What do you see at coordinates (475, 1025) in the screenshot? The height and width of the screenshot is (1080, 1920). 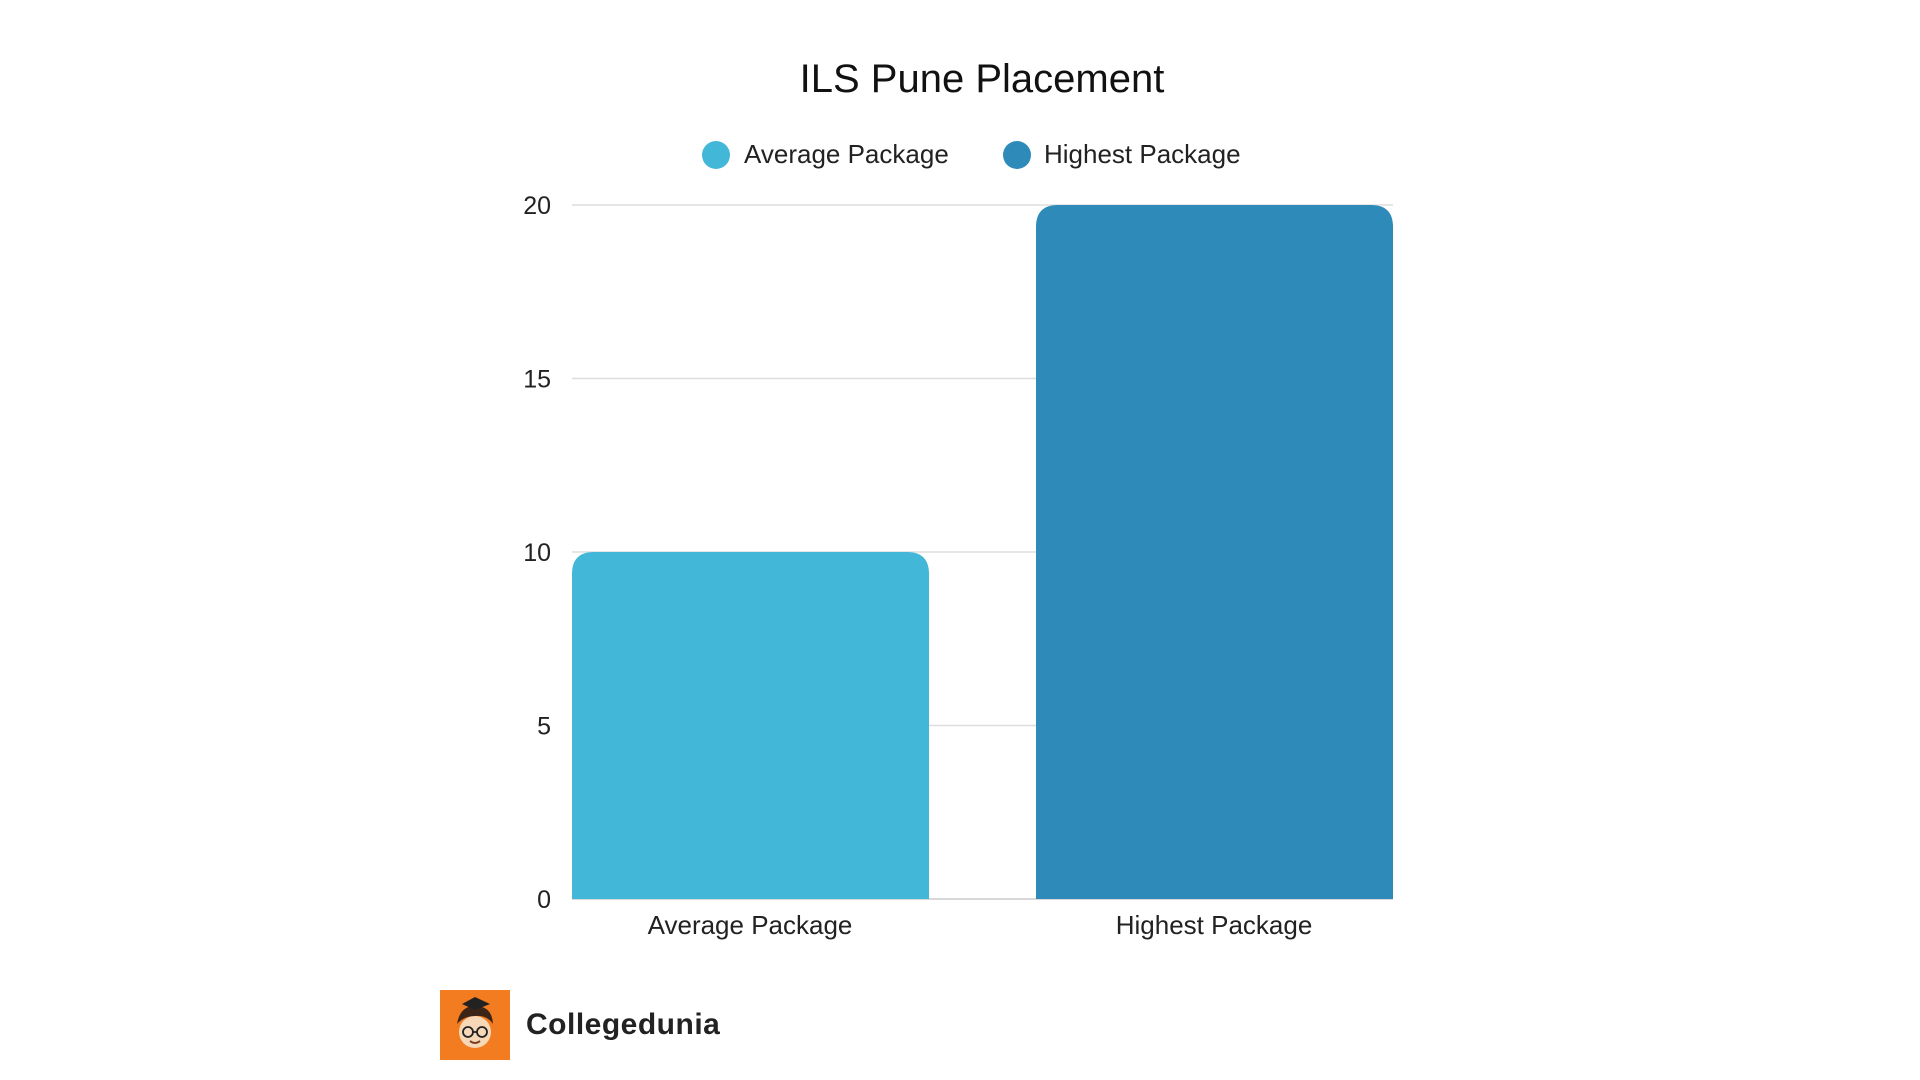 I see `student-mascot-icon` at bounding box center [475, 1025].